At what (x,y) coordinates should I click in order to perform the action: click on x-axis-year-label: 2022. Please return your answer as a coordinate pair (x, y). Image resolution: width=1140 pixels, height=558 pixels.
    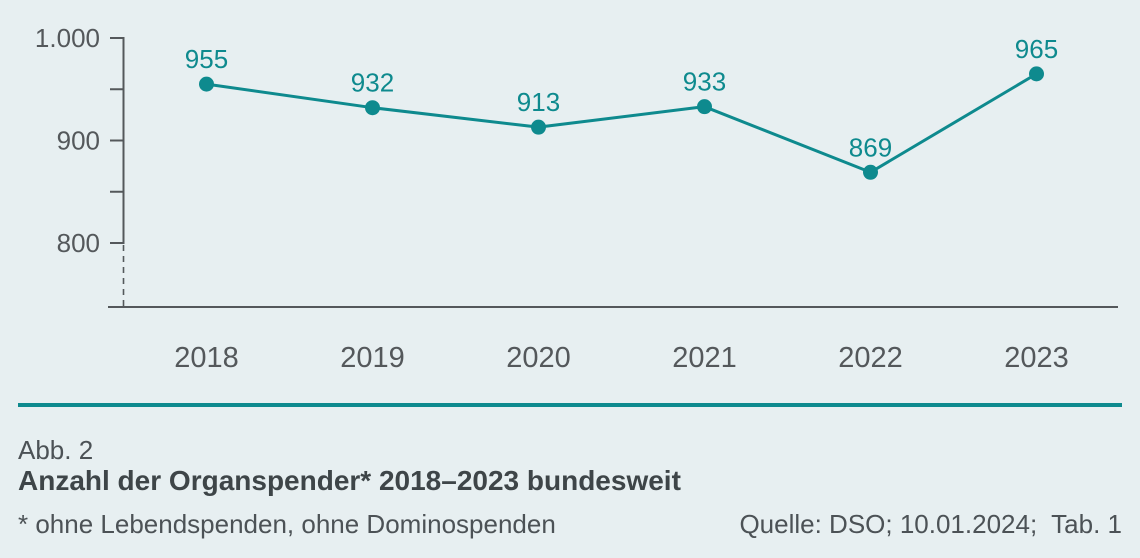
    Looking at the image, I should click on (870, 358).